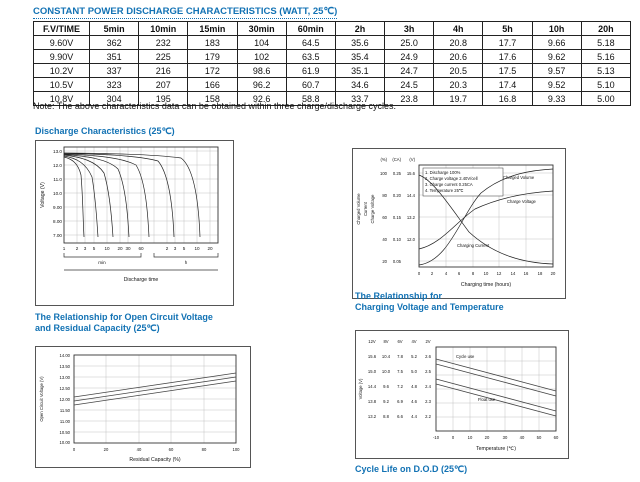 This screenshot has width=640, height=482. What do you see at coordinates (486, 273) in the screenshot?
I see `tick-label: 10` at bounding box center [486, 273].